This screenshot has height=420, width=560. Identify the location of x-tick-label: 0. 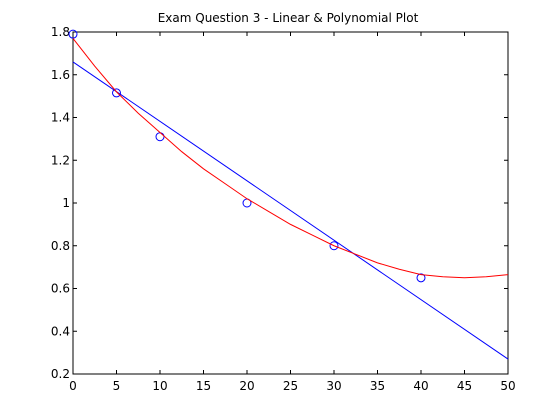
(73, 386).